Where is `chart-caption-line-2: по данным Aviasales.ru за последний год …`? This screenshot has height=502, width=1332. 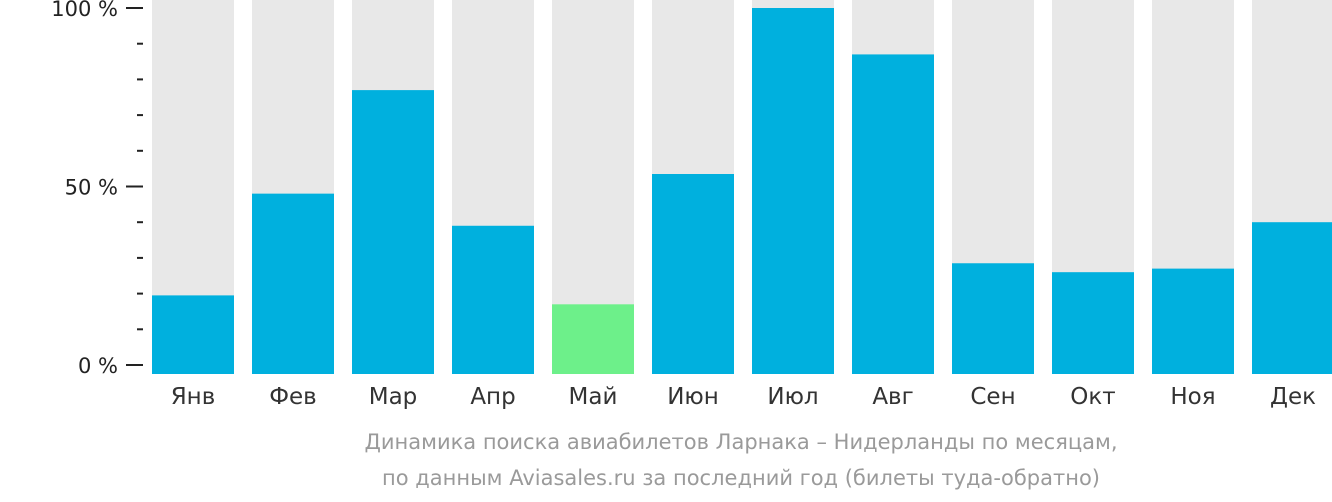
chart-caption-line-2: по данным Aviasales.ru за последний год … is located at coordinates (741, 478).